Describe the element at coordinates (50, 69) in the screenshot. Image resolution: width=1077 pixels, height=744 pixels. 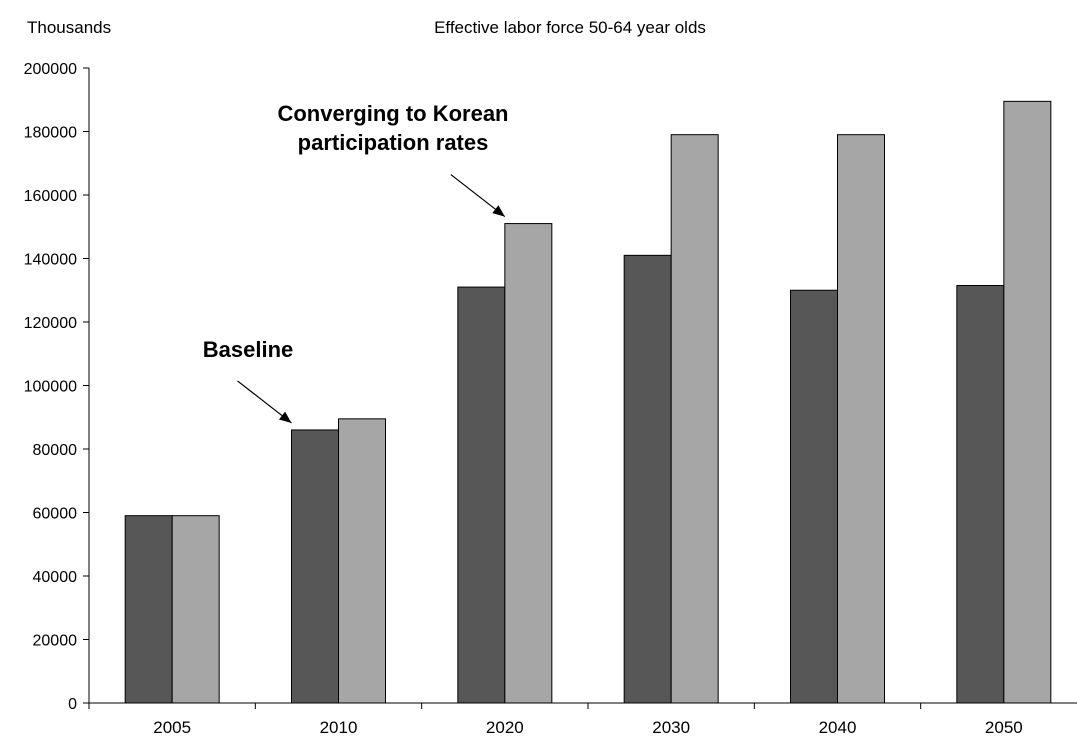
I see `y-tick-label: 200000` at that location.